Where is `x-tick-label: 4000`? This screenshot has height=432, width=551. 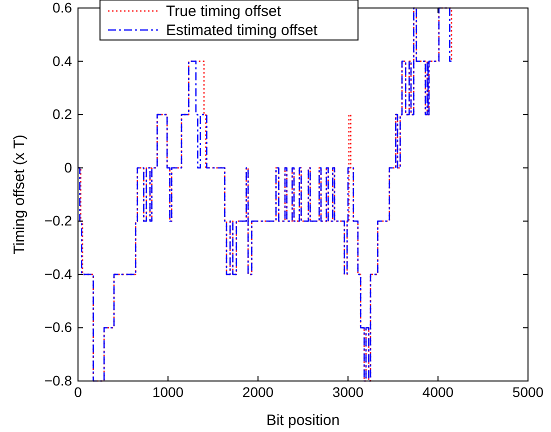
x-tick-label: 4000 is located at coordinates (438, 392).